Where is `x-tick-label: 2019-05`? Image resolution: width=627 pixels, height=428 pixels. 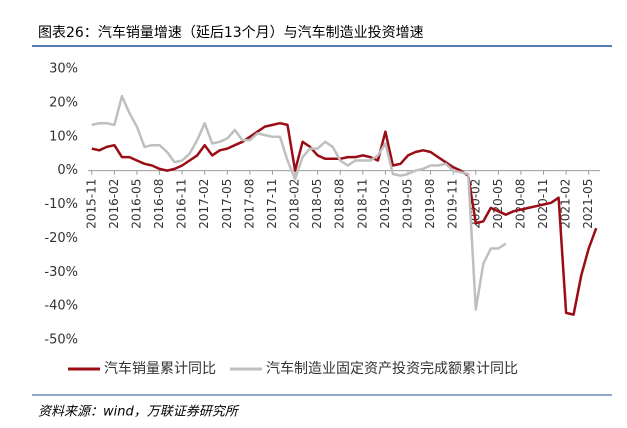
x-tick-label: 2019-05 is located at coordinates (408, 204).